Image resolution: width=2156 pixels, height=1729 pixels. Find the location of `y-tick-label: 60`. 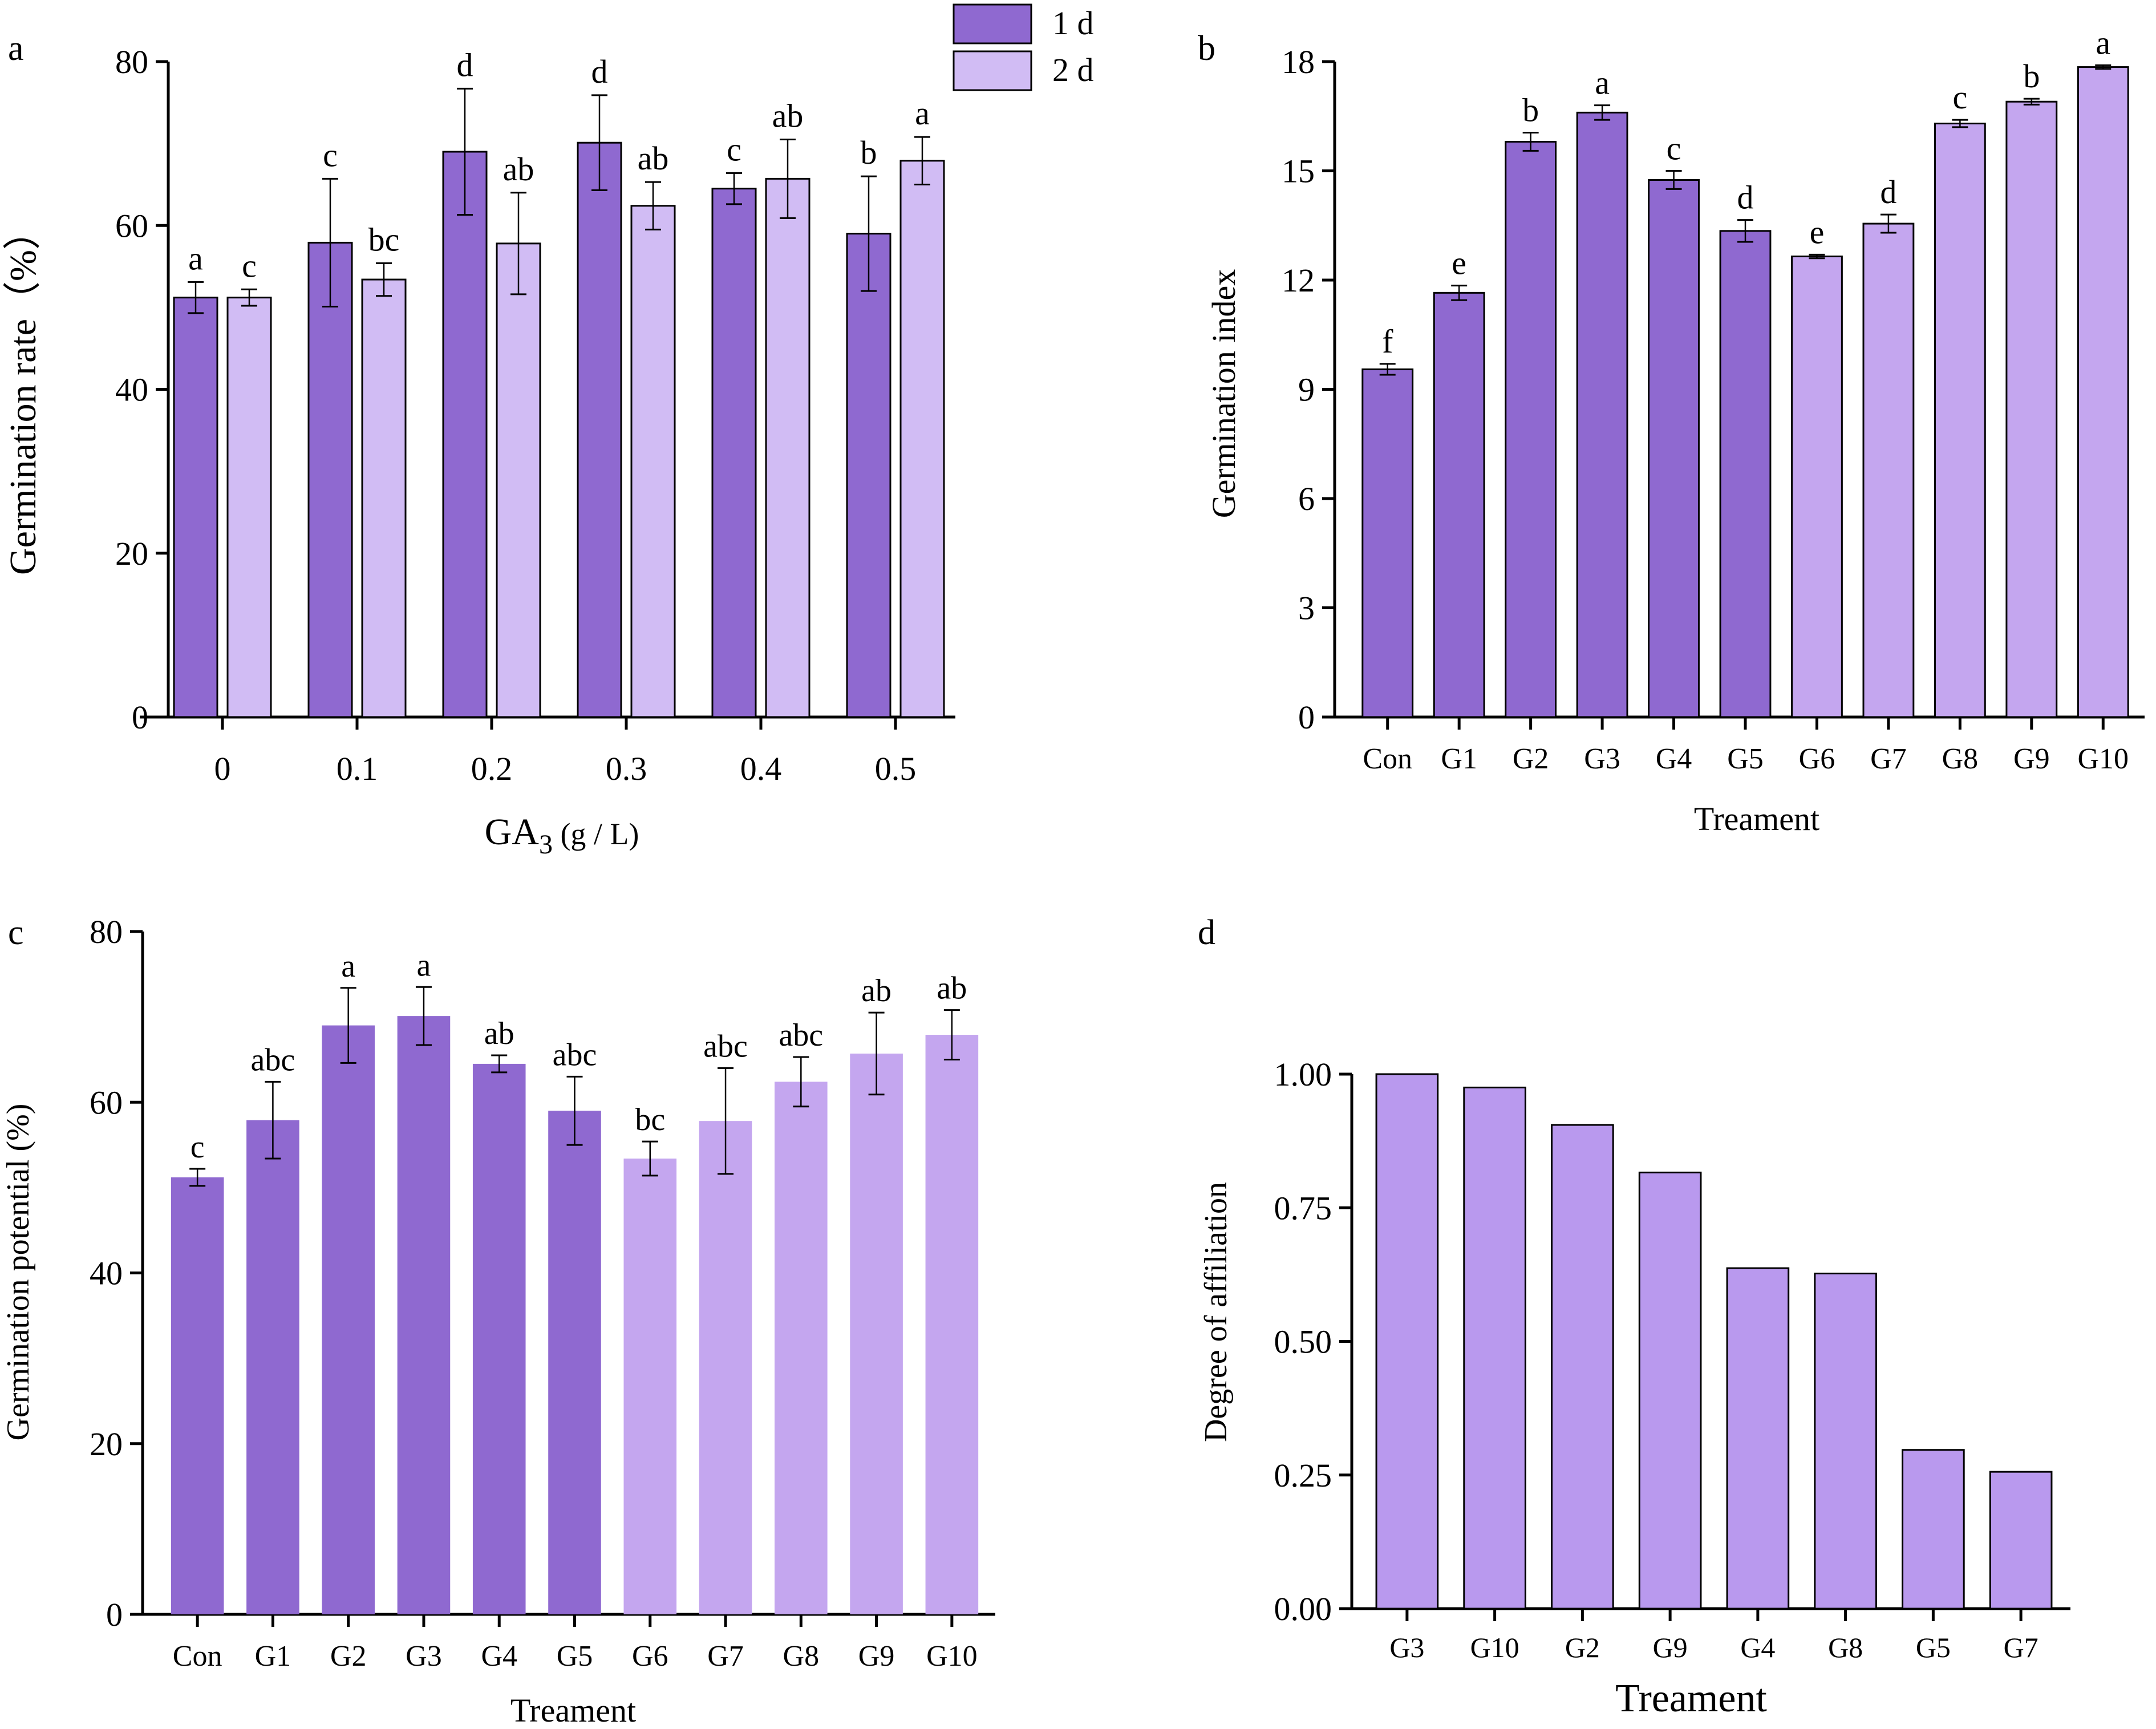

y-tick-label: 60 is located at coordinates (131, 225).